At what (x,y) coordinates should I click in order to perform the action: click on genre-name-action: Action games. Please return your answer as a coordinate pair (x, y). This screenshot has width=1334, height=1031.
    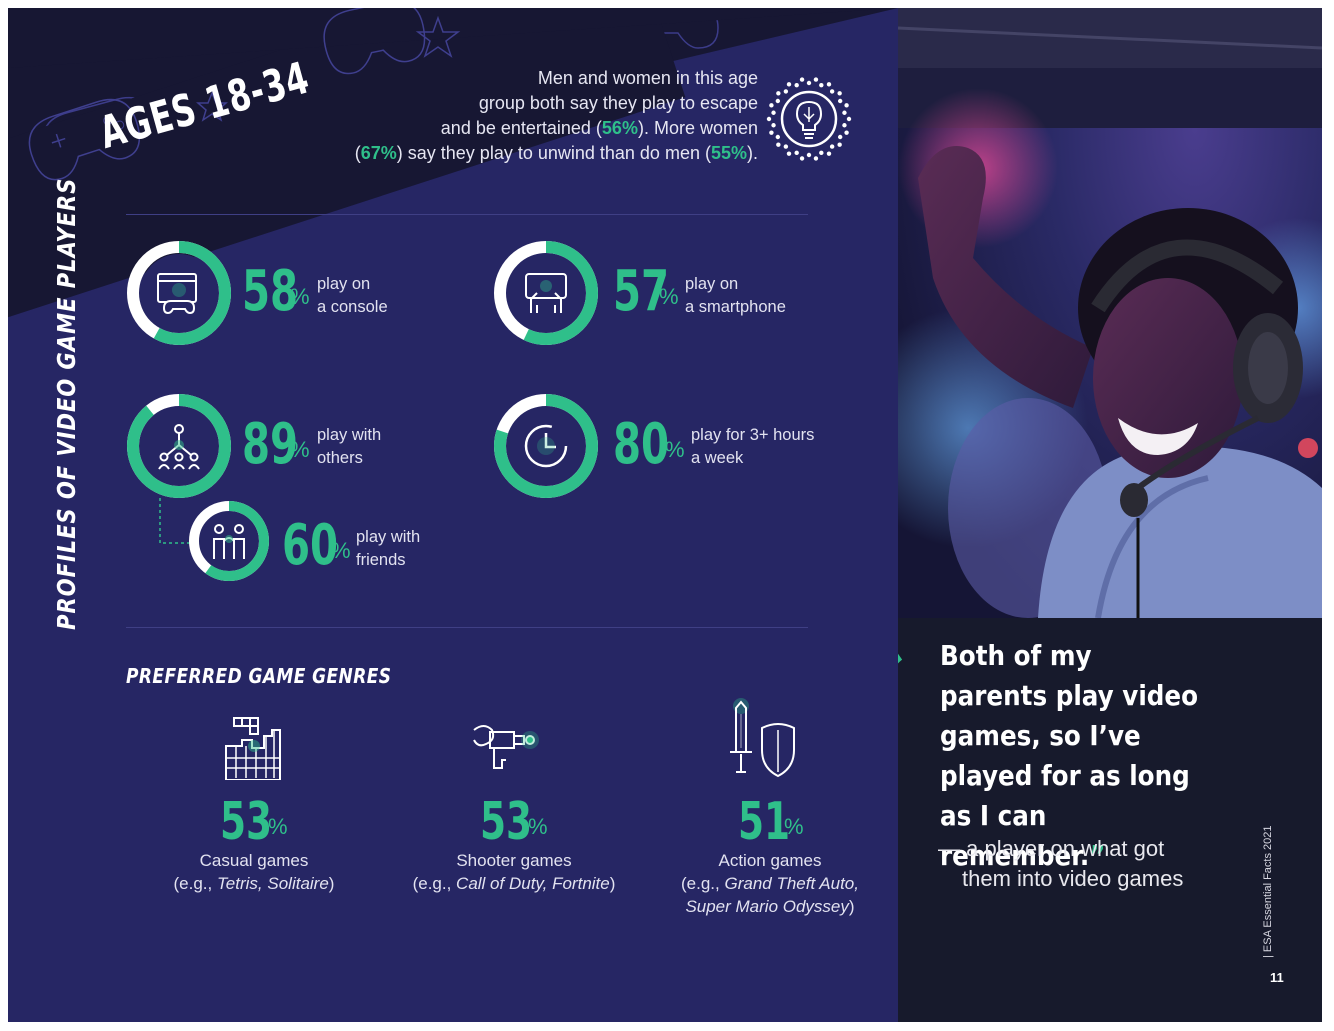
    Looking at the image, I should click on (770, 860).